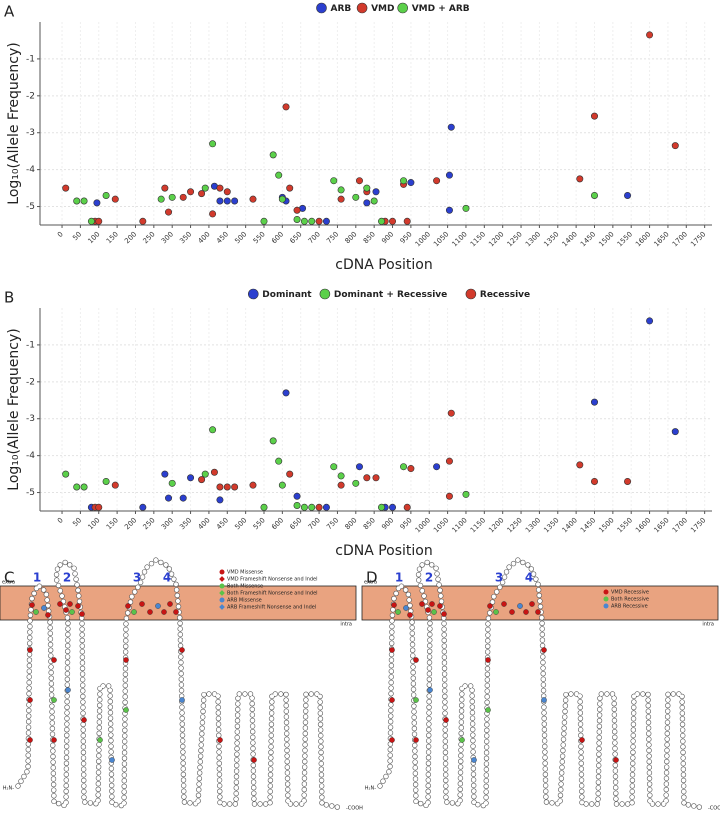 This screenshot has width=720, height=813. I want to click on helix-number: 3, so click(137, 578).